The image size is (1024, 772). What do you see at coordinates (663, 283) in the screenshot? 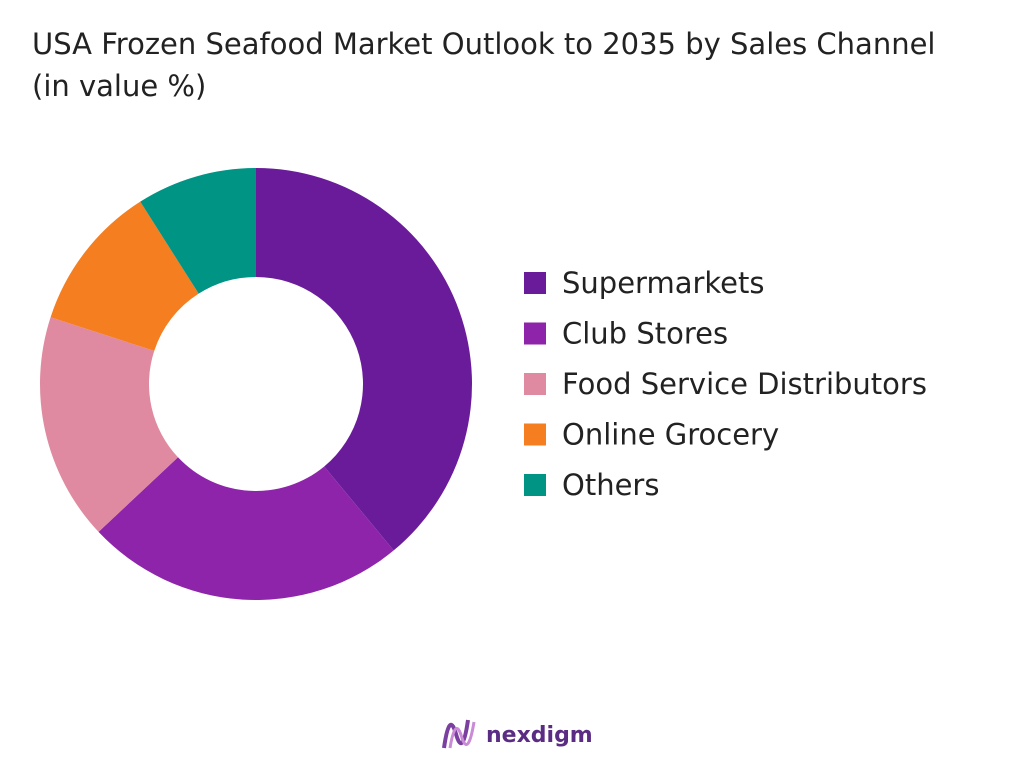
I see `legend-label: Supermarkets` at bounding box center [663, 283].